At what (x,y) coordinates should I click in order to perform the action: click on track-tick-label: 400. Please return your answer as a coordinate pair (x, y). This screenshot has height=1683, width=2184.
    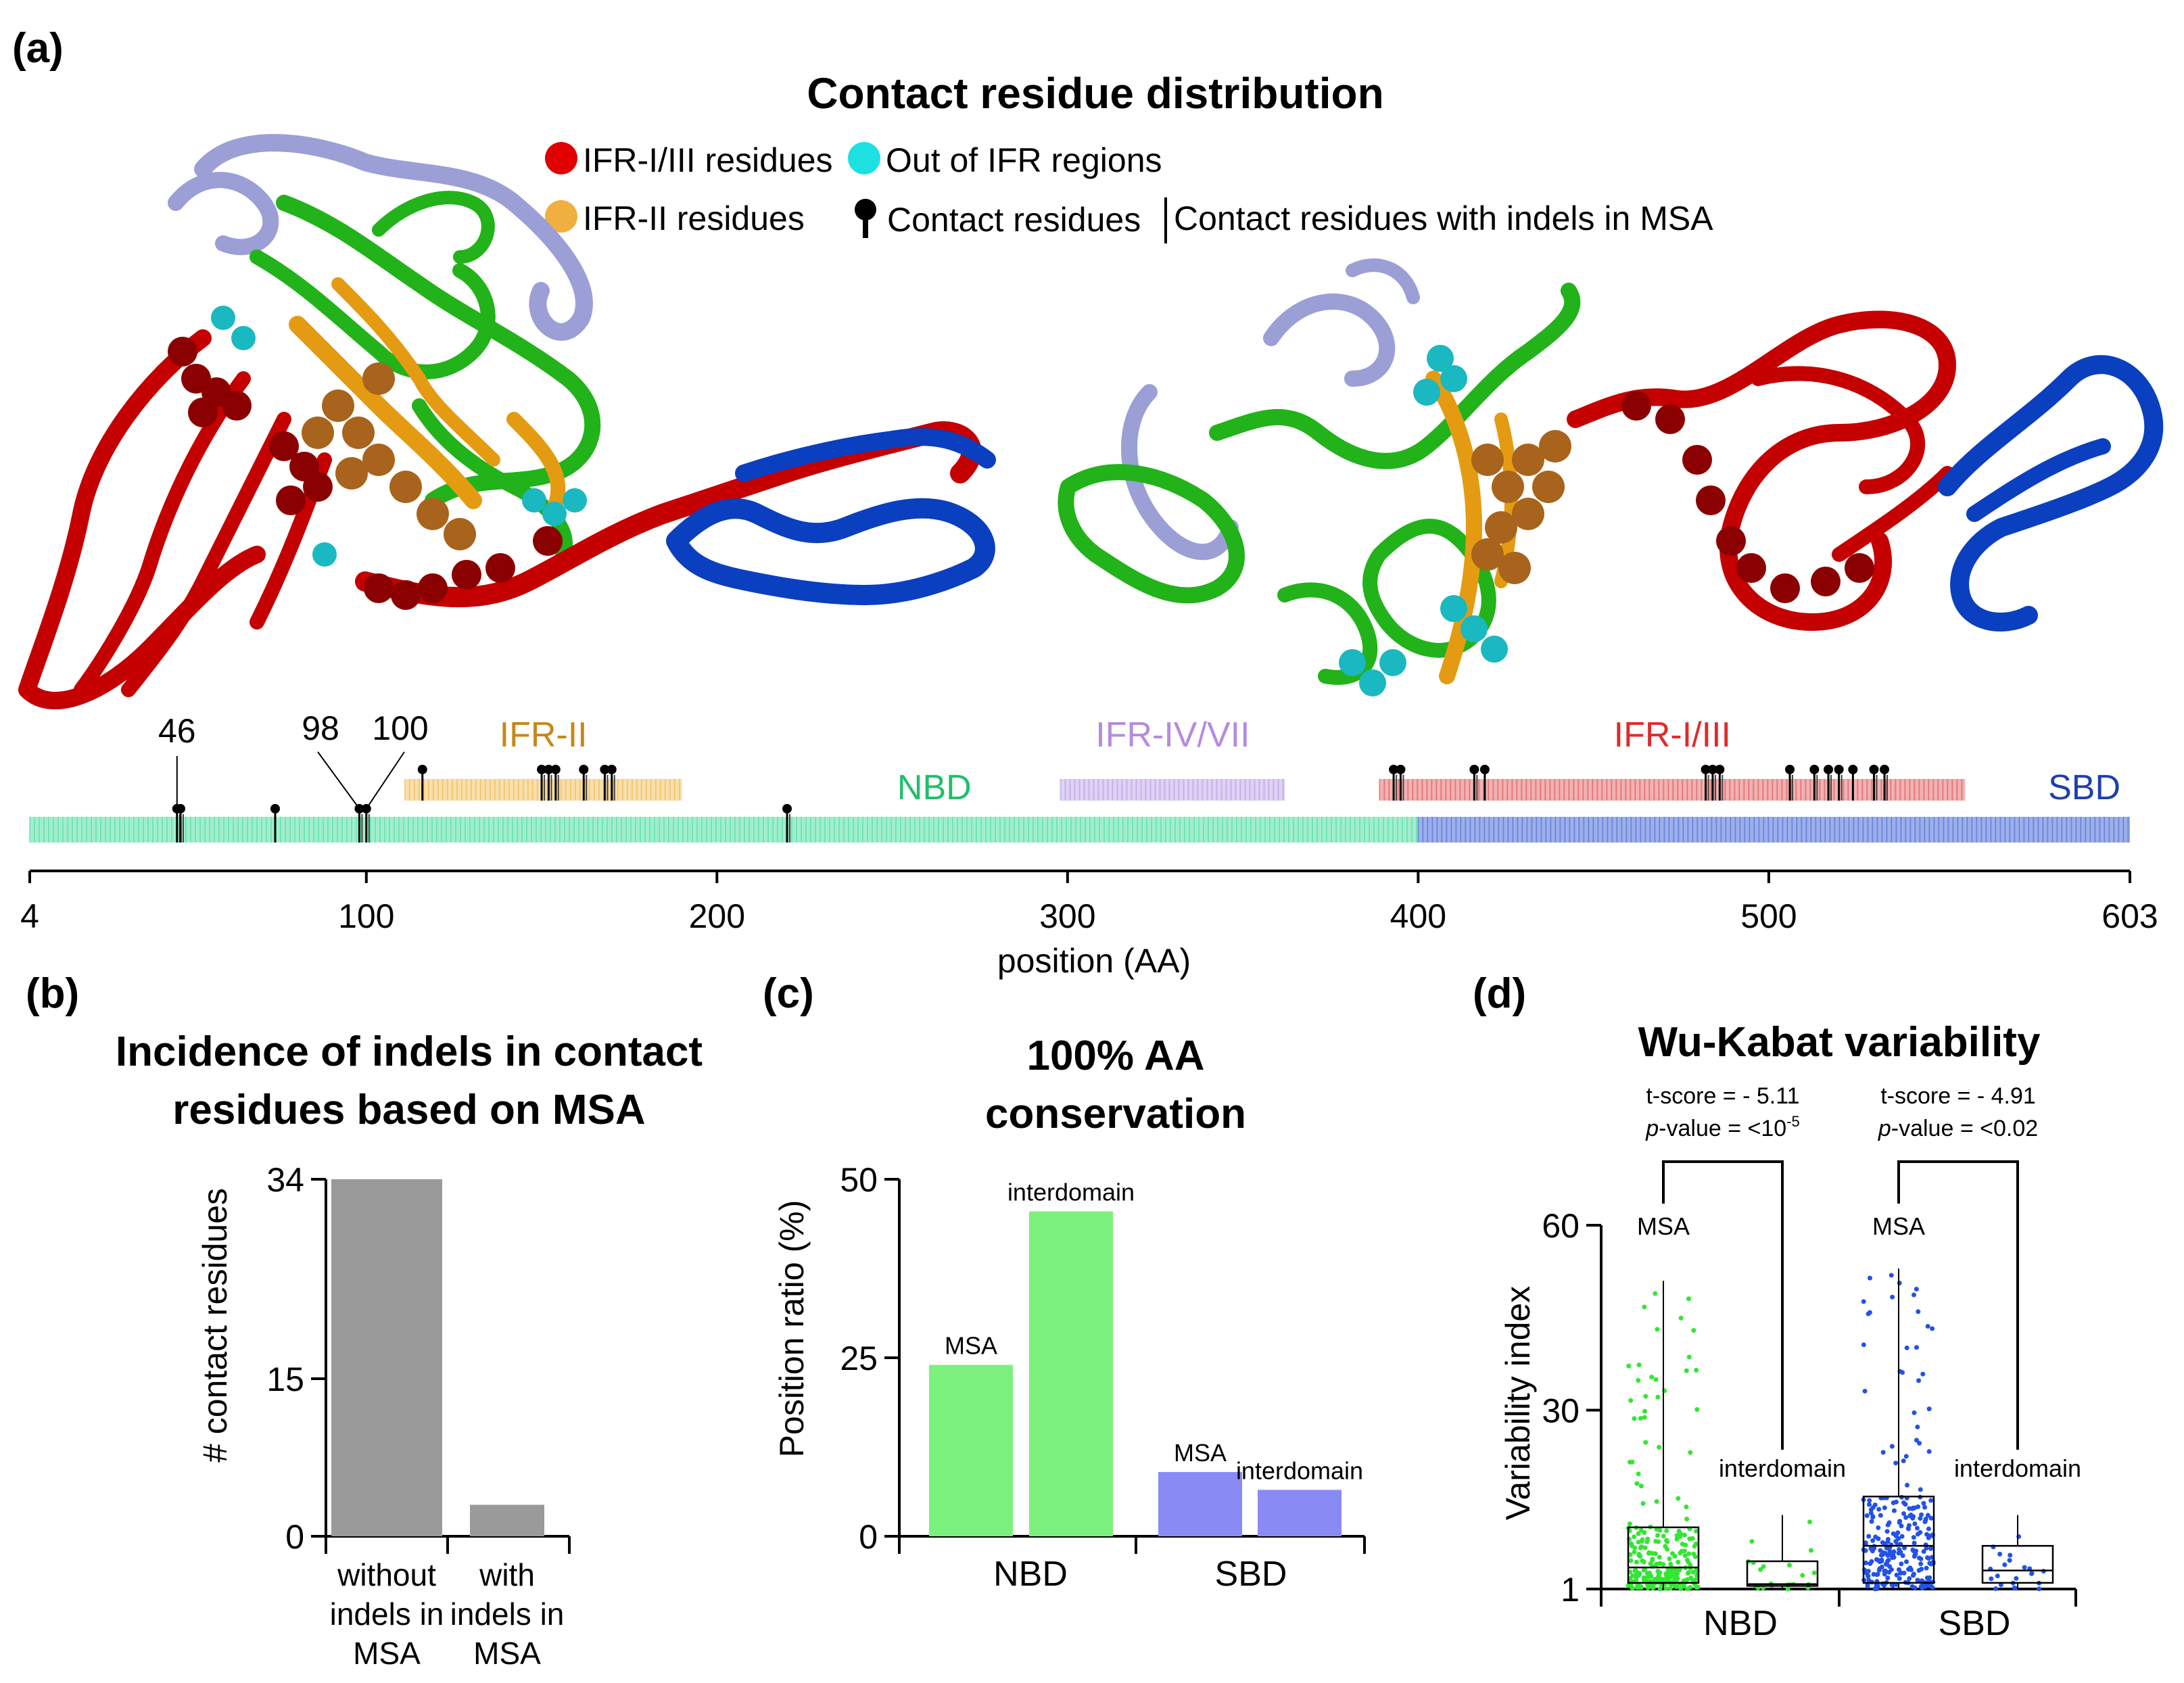
    Looking at the image, I should click on (1418, 916).